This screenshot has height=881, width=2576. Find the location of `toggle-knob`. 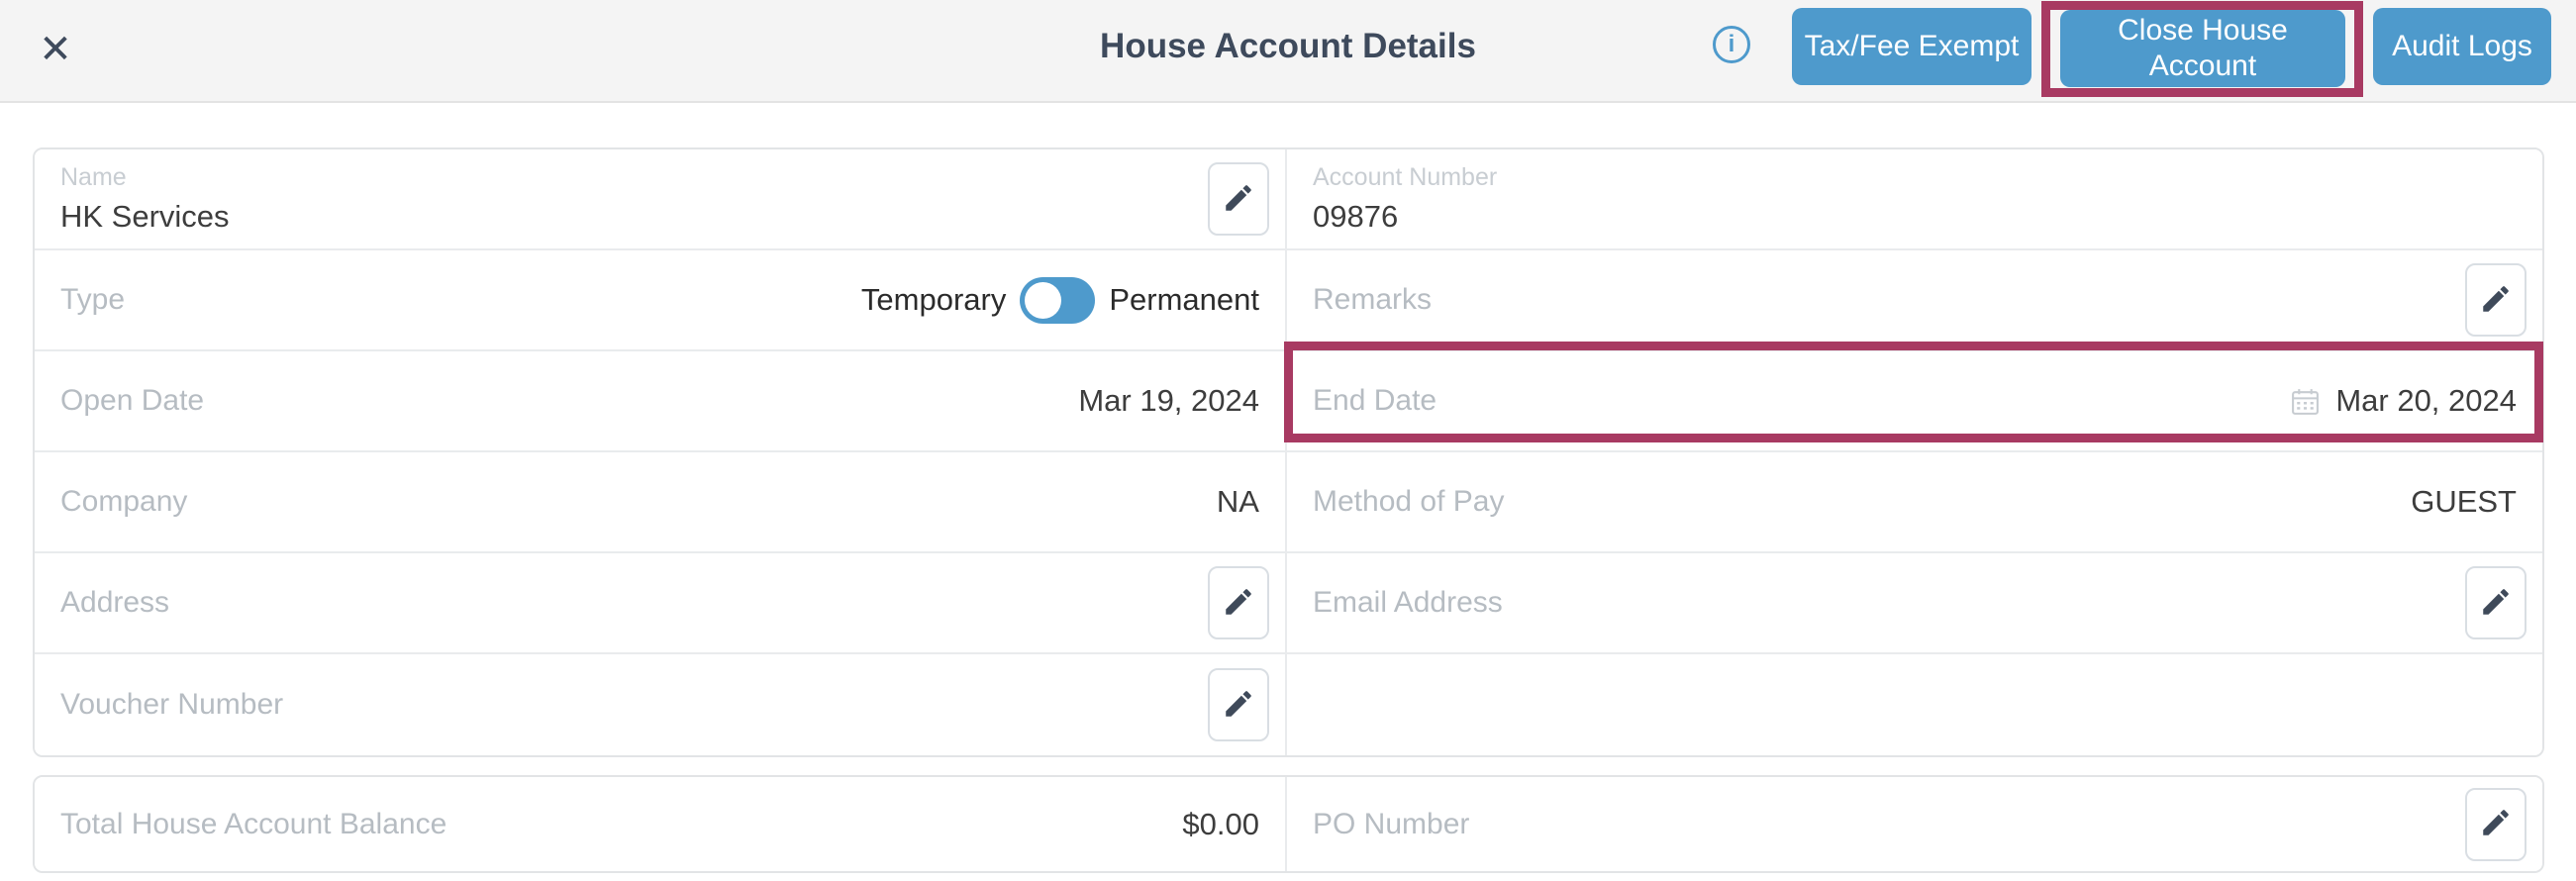

toggle-knob is located at coordinates (1044, 300).